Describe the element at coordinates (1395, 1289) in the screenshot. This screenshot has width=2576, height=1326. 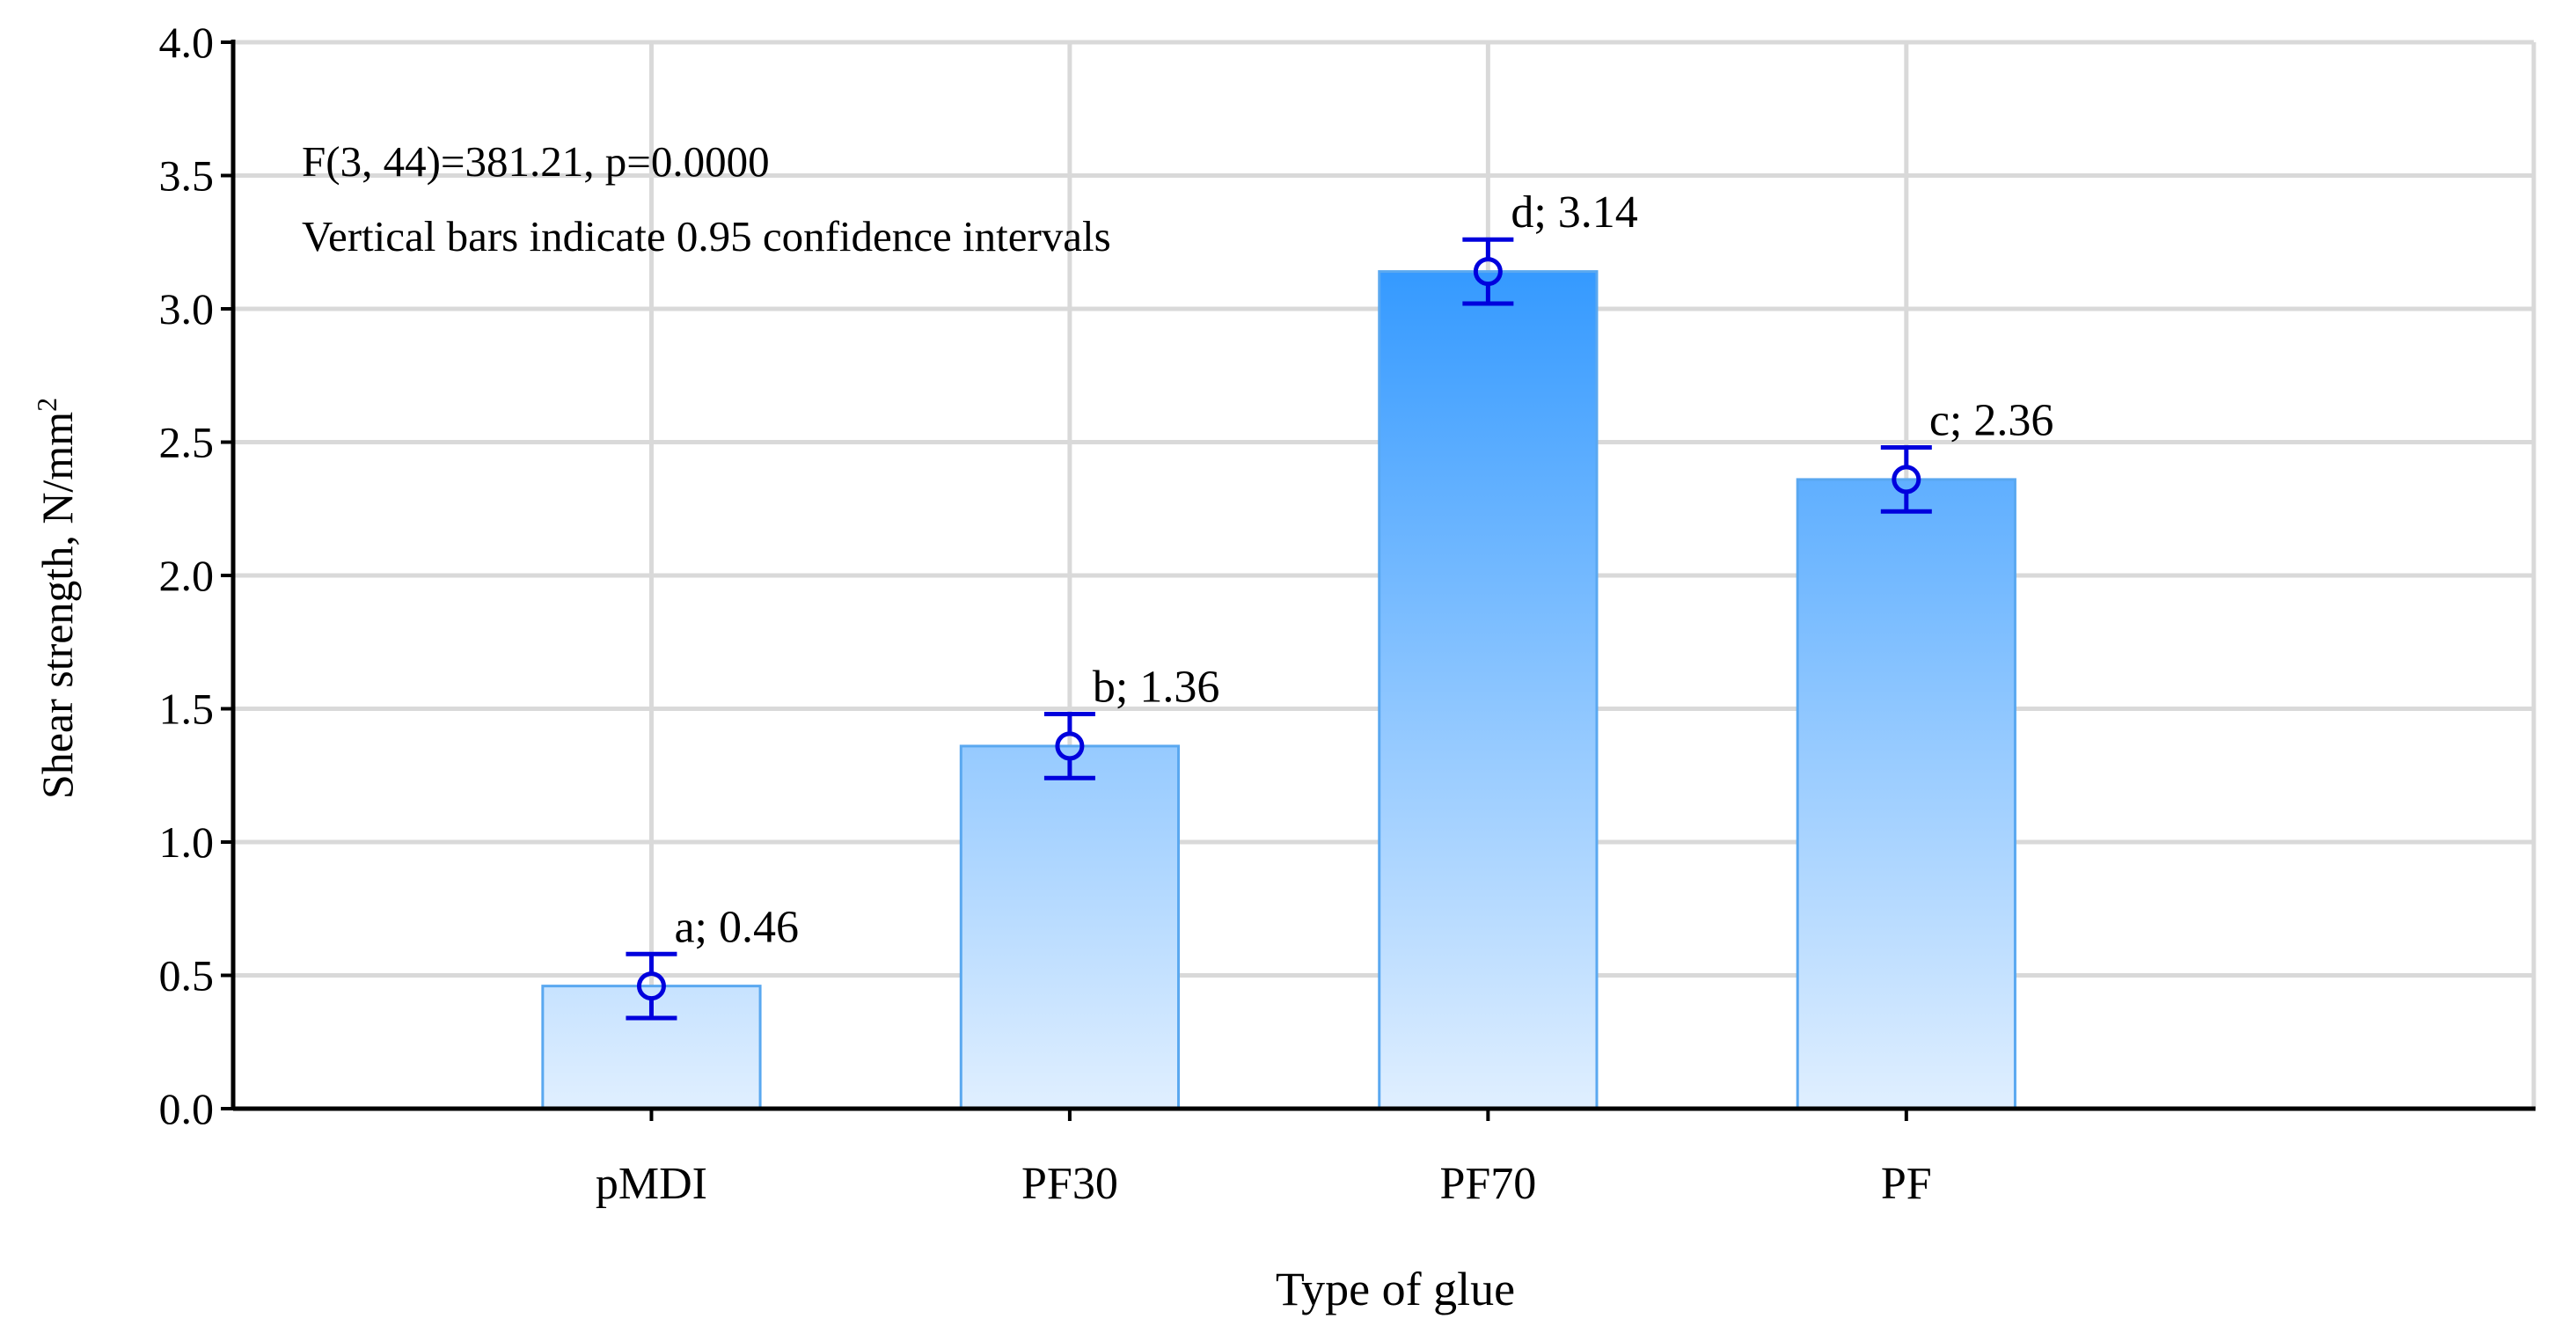
I see `x-axis-label: Type of glue` at that location.